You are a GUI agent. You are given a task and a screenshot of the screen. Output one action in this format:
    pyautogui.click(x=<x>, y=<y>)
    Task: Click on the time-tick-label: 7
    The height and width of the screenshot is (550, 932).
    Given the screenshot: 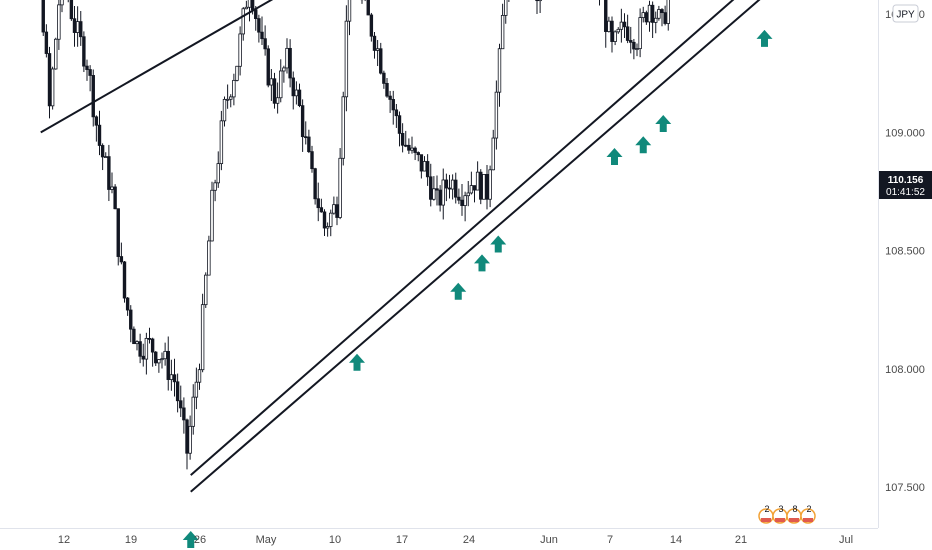 What is the action you would take?
    pyautogui.click(x=610, y=540)
    